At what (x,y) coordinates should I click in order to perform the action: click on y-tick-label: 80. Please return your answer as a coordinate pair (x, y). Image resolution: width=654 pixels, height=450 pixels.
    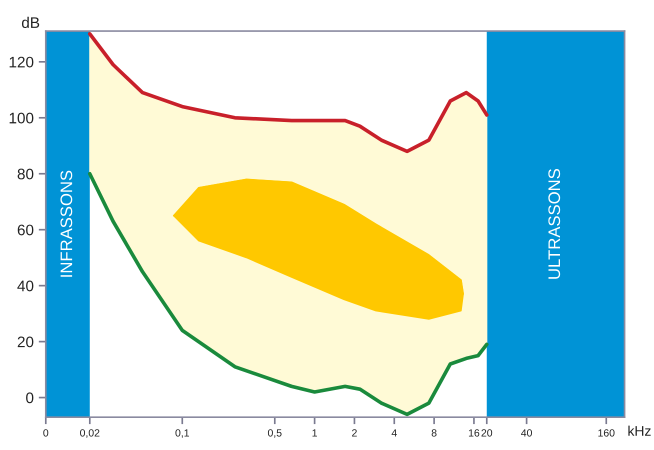
    Looking at the image, I should click on (26, 174).